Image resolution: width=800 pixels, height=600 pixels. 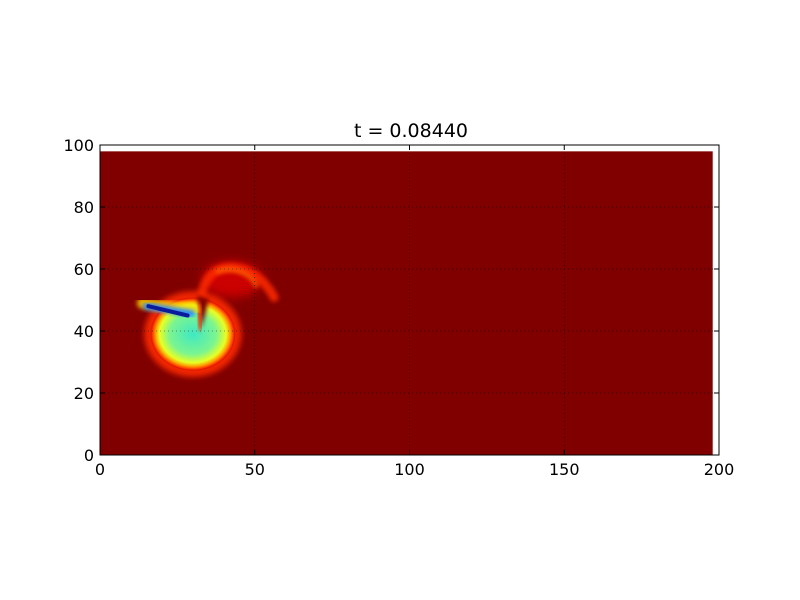 I want to click on y-tick-label: 80, so click(x=84, y=207).